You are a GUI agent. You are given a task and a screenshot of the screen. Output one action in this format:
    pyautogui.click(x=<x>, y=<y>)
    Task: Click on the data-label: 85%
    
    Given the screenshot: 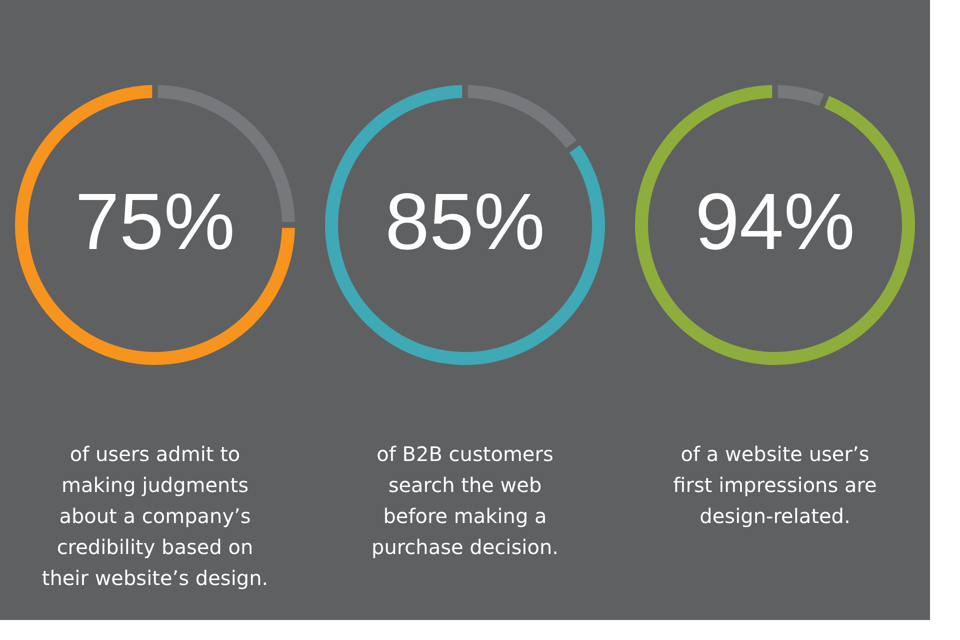 What is the action you would take?
    pyautogui.click(x=465, y=221)
    